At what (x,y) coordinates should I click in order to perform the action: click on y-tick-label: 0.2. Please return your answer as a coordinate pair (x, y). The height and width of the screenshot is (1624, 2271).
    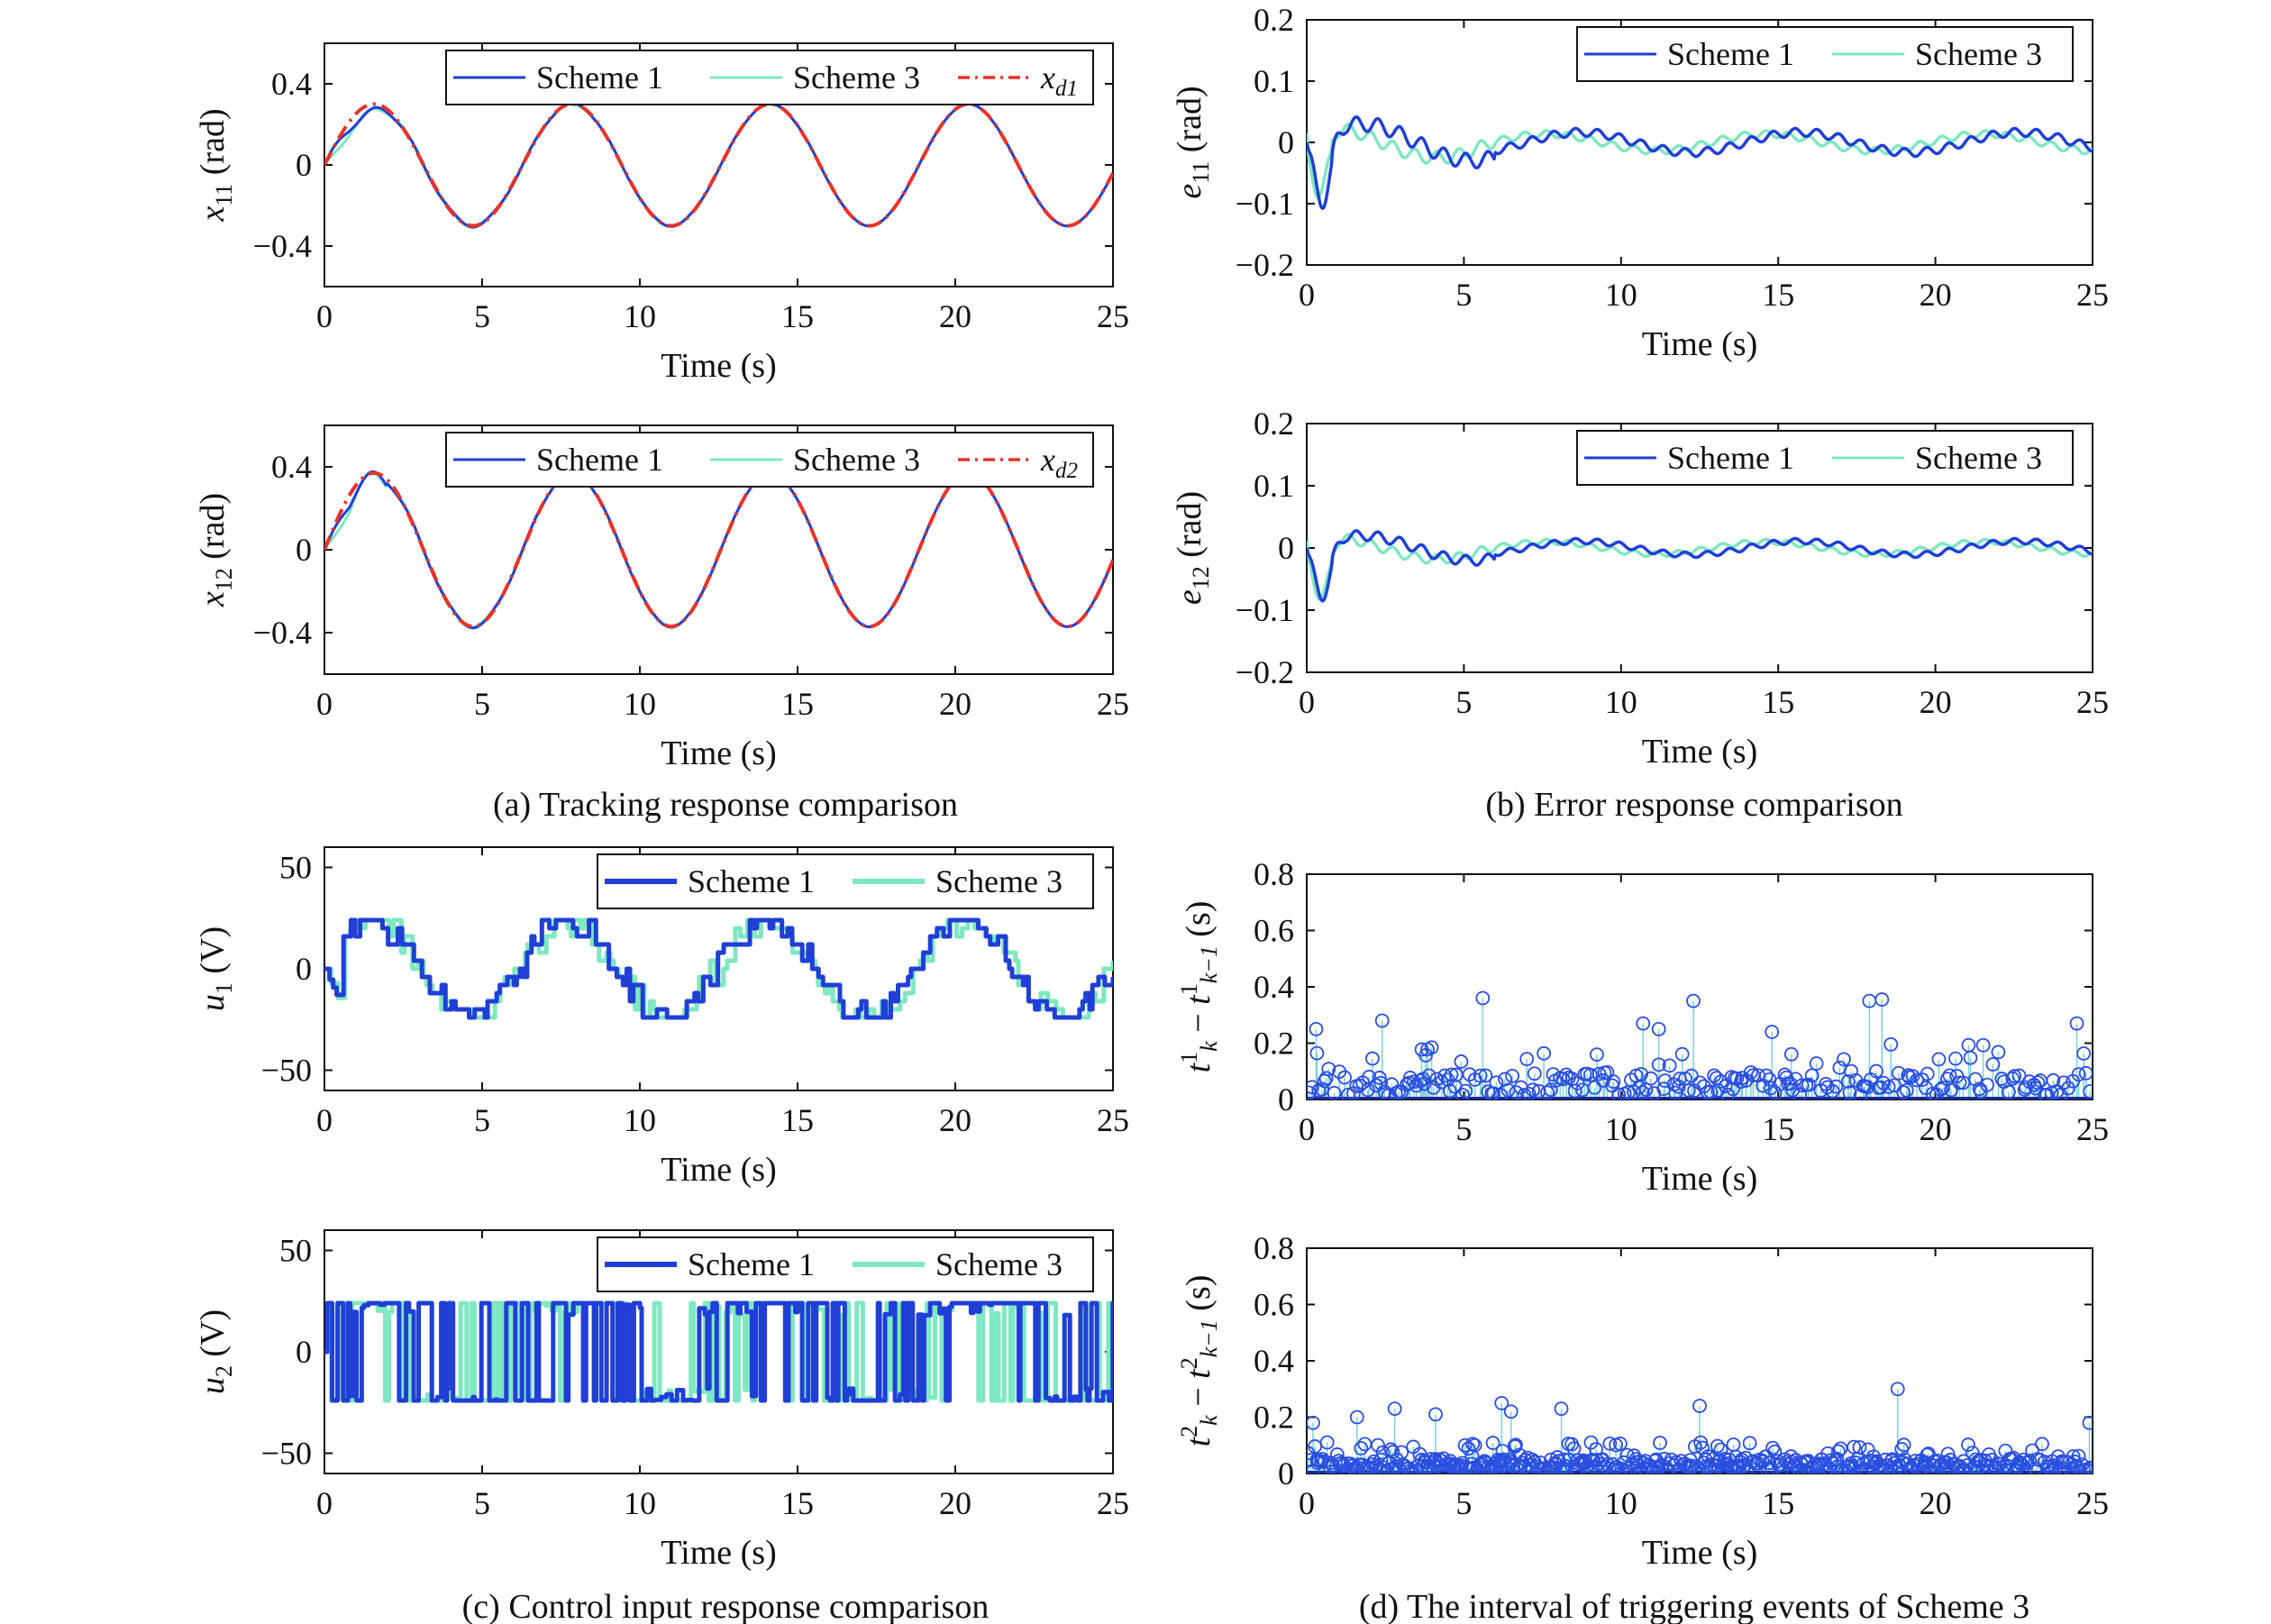
    Looking at the image, I should click on (1274, 1044).